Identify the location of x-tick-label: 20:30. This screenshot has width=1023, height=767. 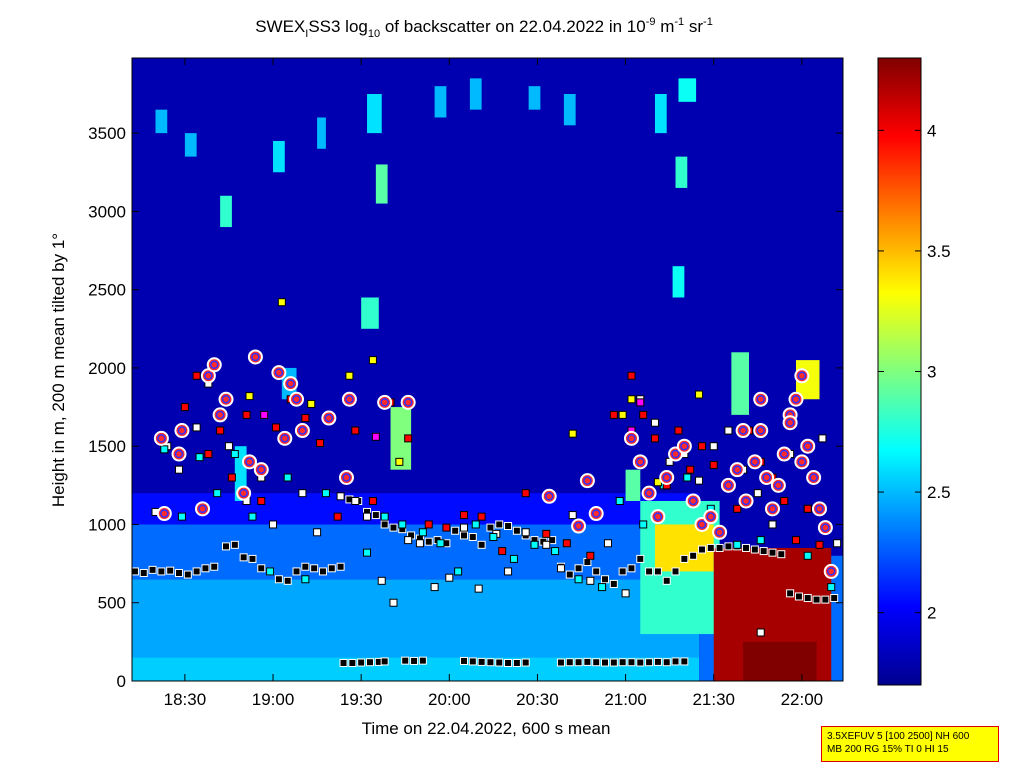
(537, 699).